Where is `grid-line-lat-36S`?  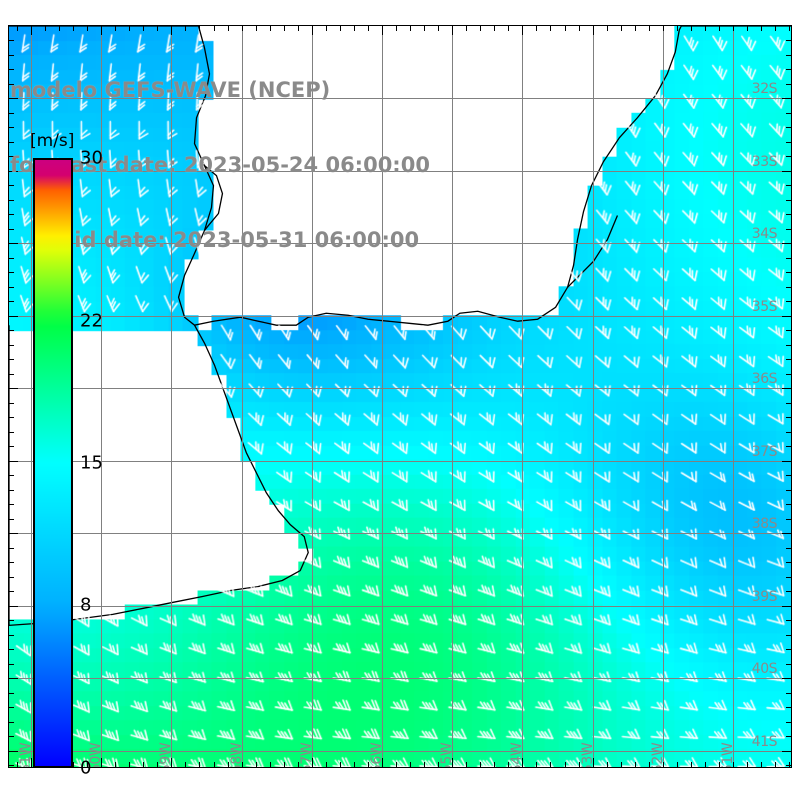 grid-line-lat-36S is located at coordinates (400, 388).